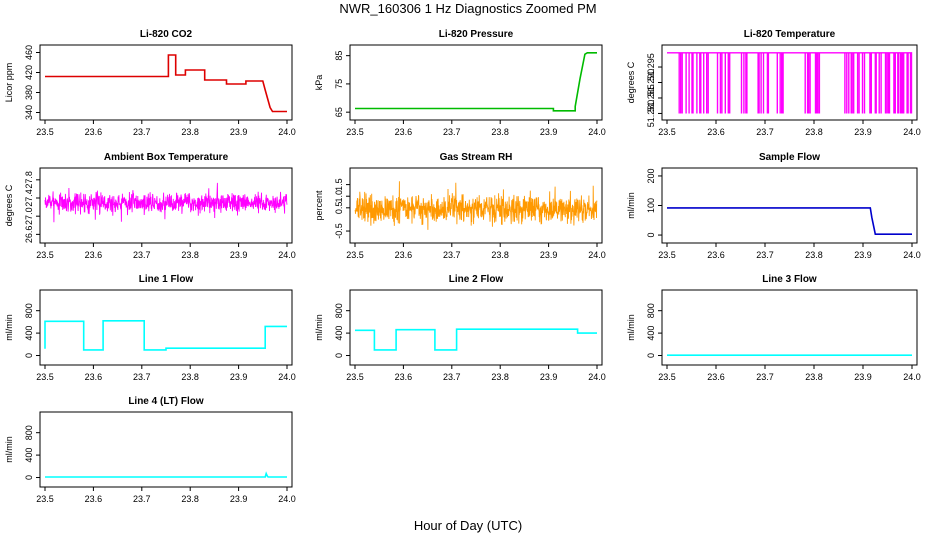 The height and width of the screenshot is (540, 936). I want to click on y-tick-label: -0.5, so click(339, 231).